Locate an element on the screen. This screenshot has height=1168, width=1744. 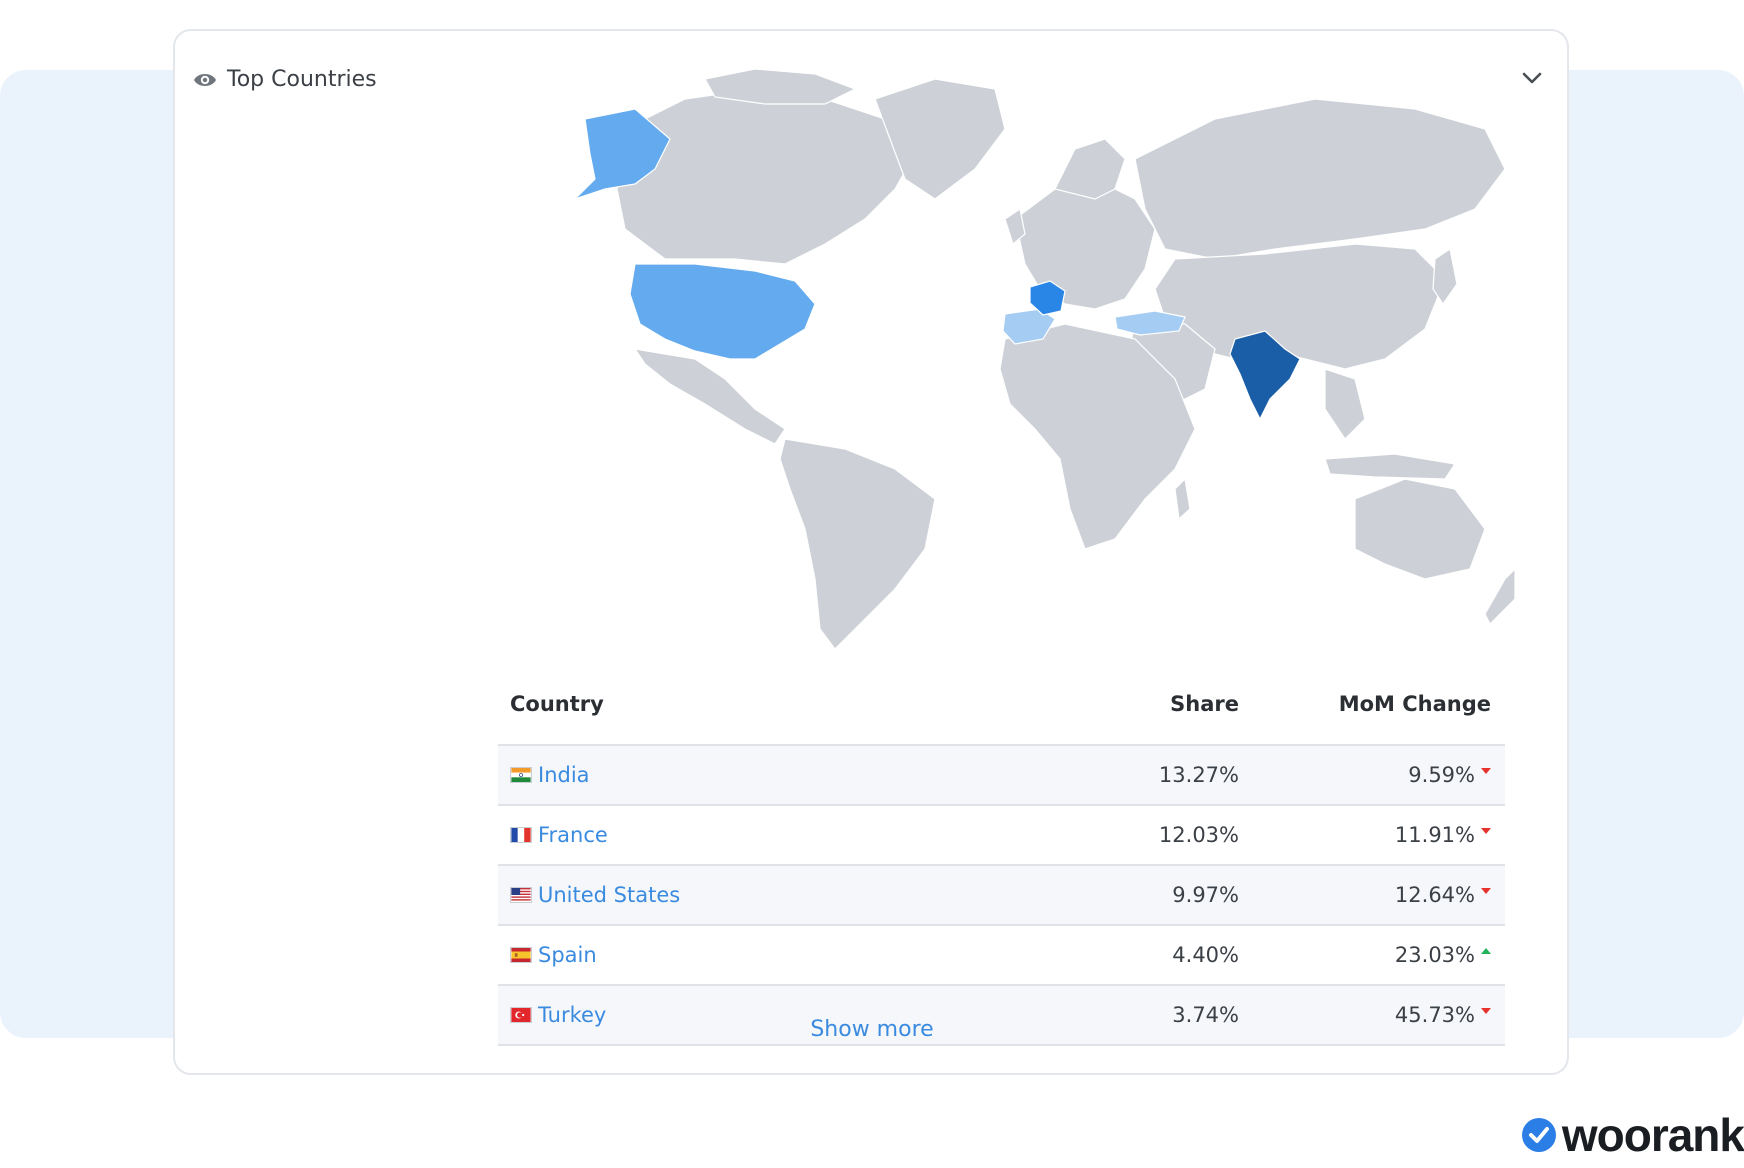
brand: woorank is located at coordinates (1632, 1135).